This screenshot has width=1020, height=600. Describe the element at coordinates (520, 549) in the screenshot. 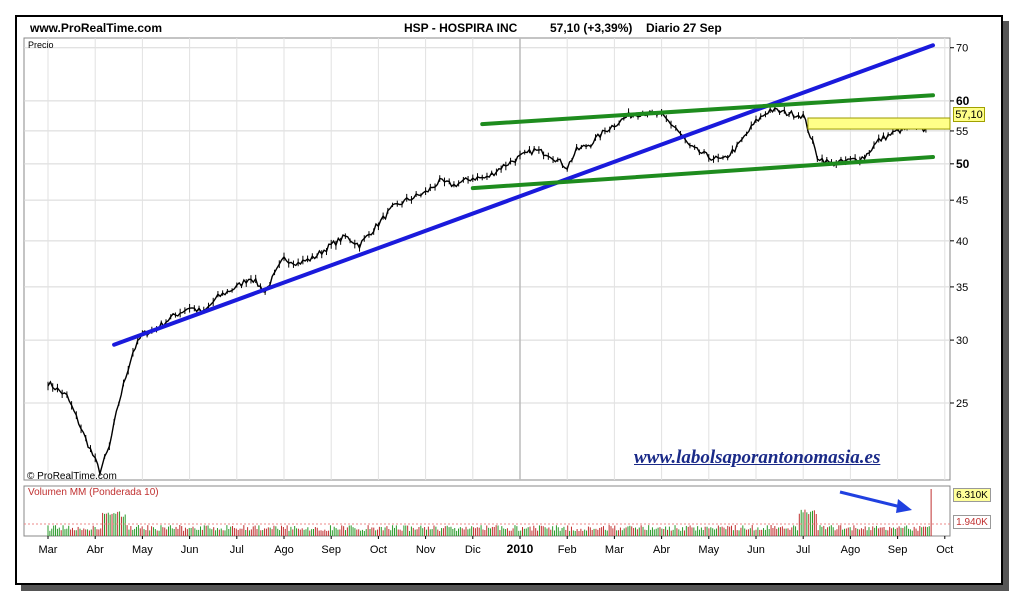

I see `x-tick-label: 2010` at that location.